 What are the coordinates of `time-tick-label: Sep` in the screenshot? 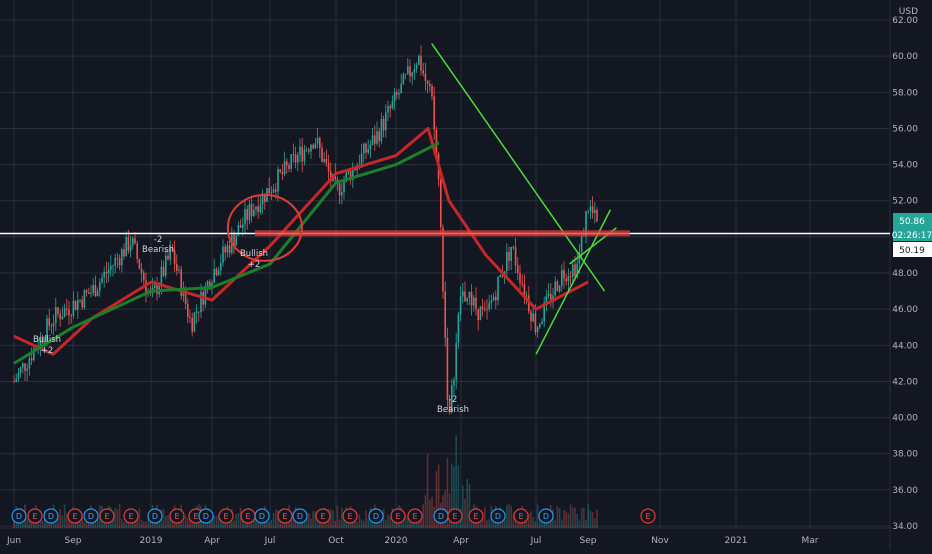 It's located at (588, 541).